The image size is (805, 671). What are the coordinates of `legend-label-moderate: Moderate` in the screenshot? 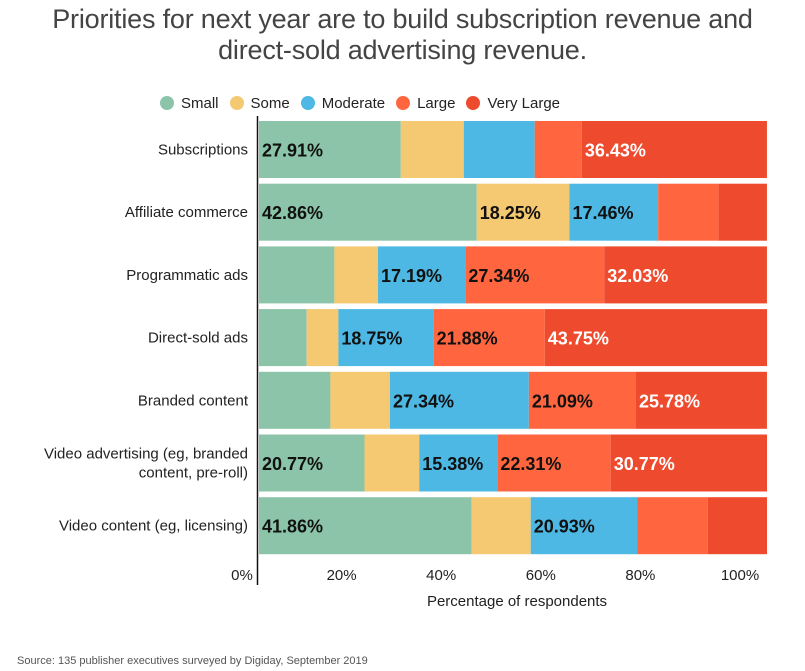 It's located at (353, 103).